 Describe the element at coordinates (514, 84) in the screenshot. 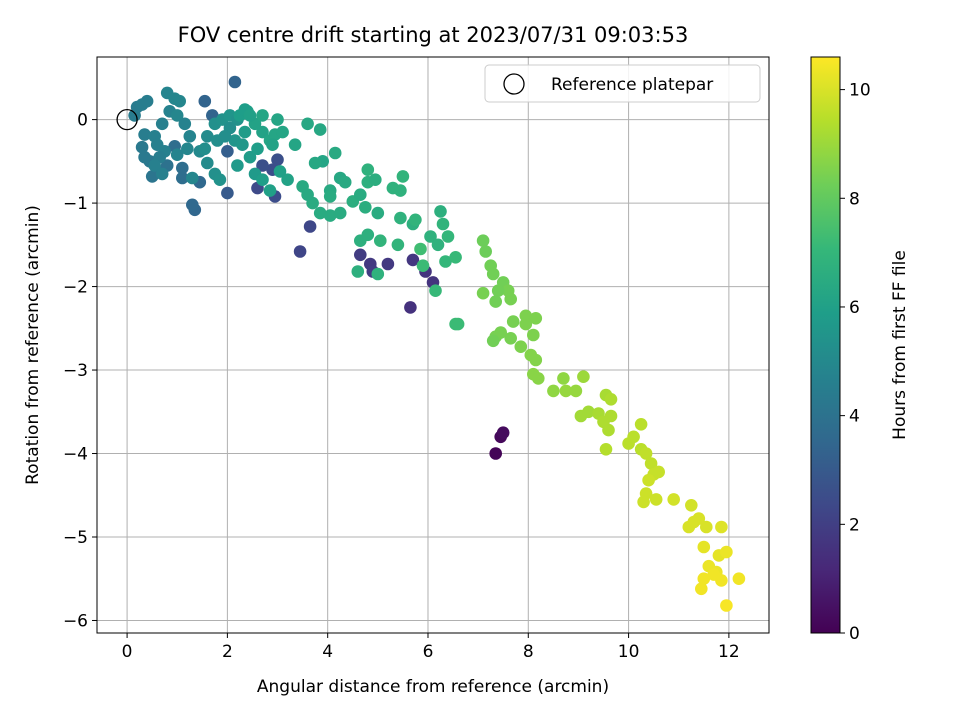

I see `legend-marker` at that location.